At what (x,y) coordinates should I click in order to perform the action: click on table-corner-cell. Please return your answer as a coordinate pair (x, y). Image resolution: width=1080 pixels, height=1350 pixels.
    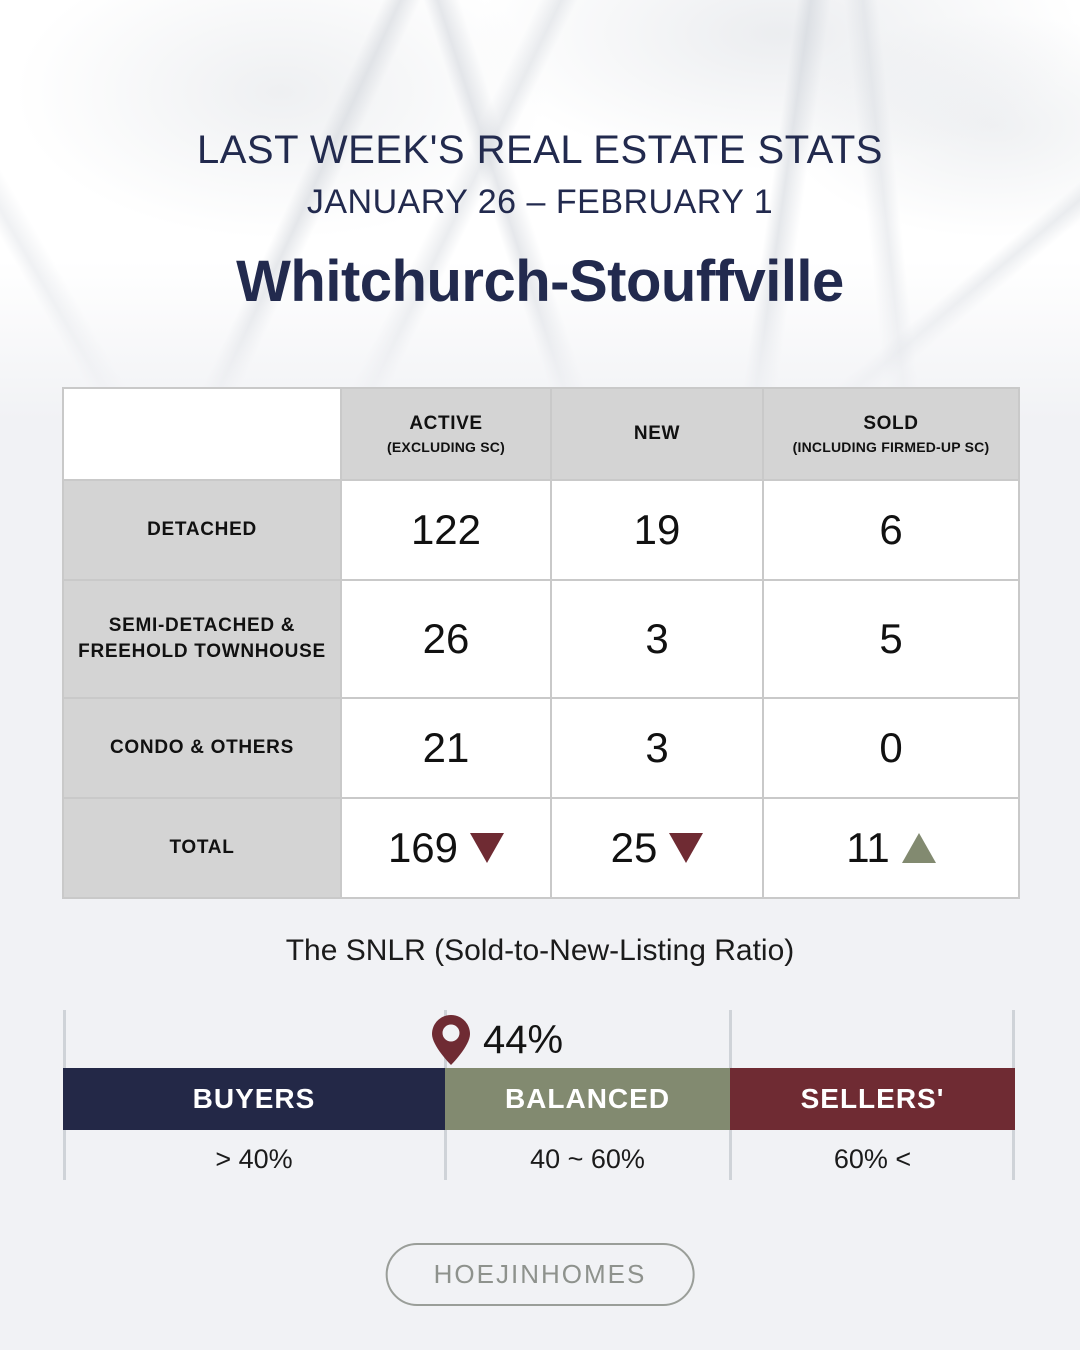
    Looking at the image, I should click on (202, 434).